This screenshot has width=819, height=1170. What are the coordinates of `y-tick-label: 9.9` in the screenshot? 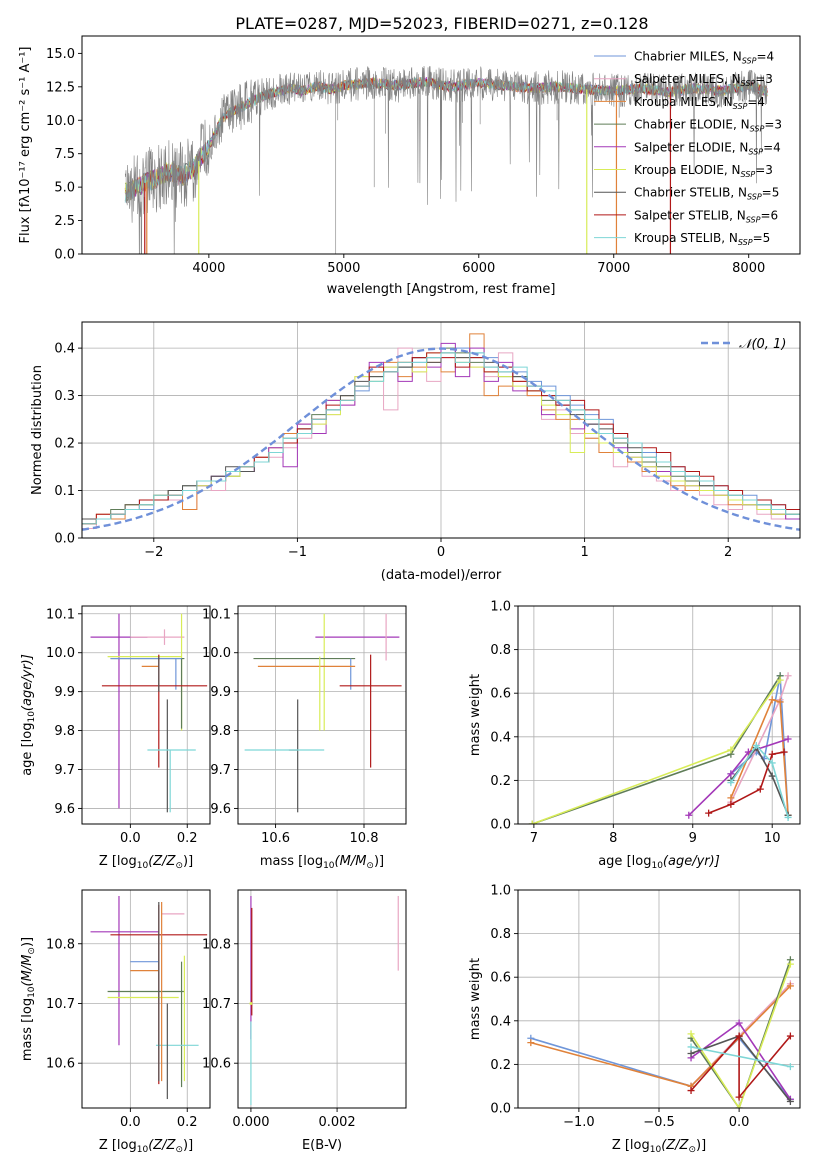 It's located at (220, 692).